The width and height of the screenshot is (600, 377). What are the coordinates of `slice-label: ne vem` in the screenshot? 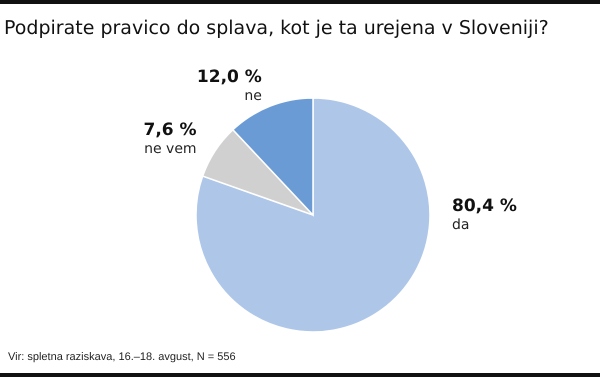 It's located at (170, 149).